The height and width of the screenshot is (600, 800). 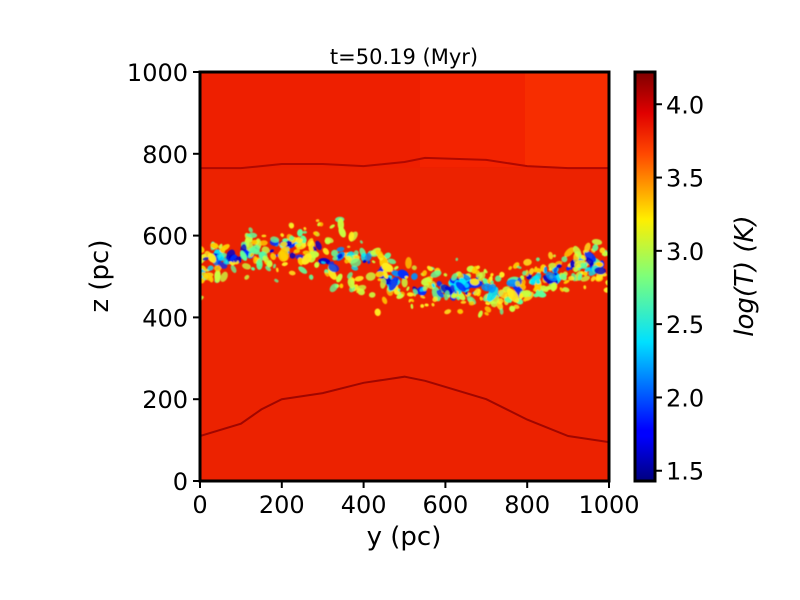 I want to click on y-axis-label: z (pc), so click(x=100, y=276).